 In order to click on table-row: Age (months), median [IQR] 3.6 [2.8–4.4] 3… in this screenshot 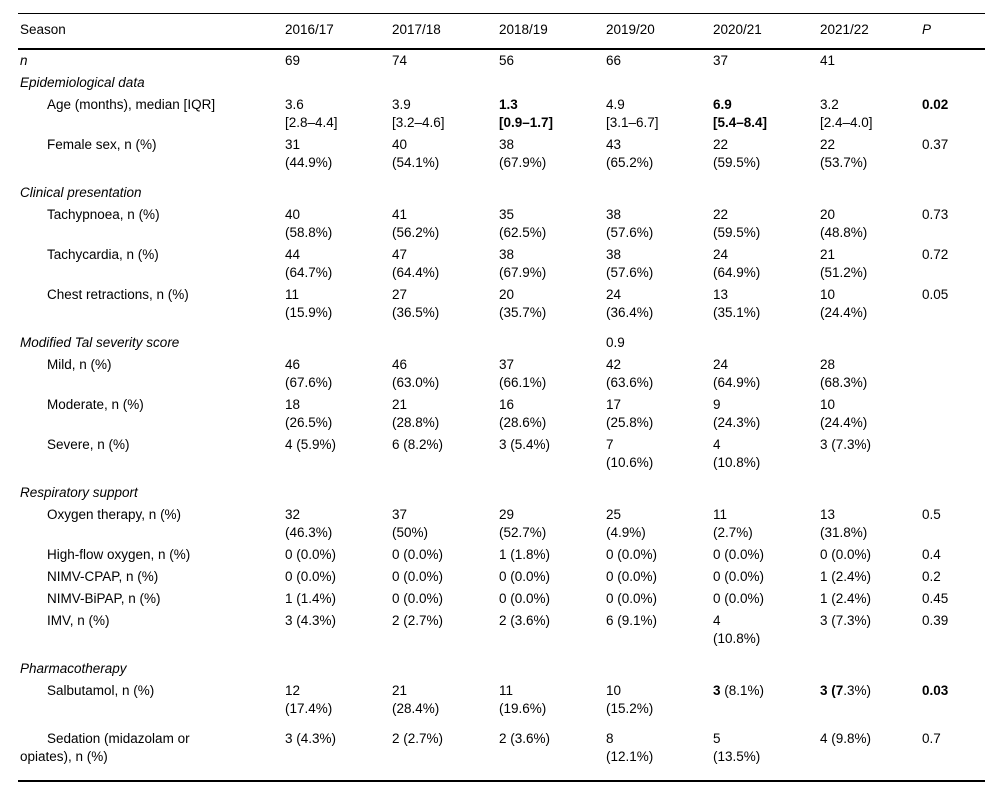, I will do `click(501, 114)`.